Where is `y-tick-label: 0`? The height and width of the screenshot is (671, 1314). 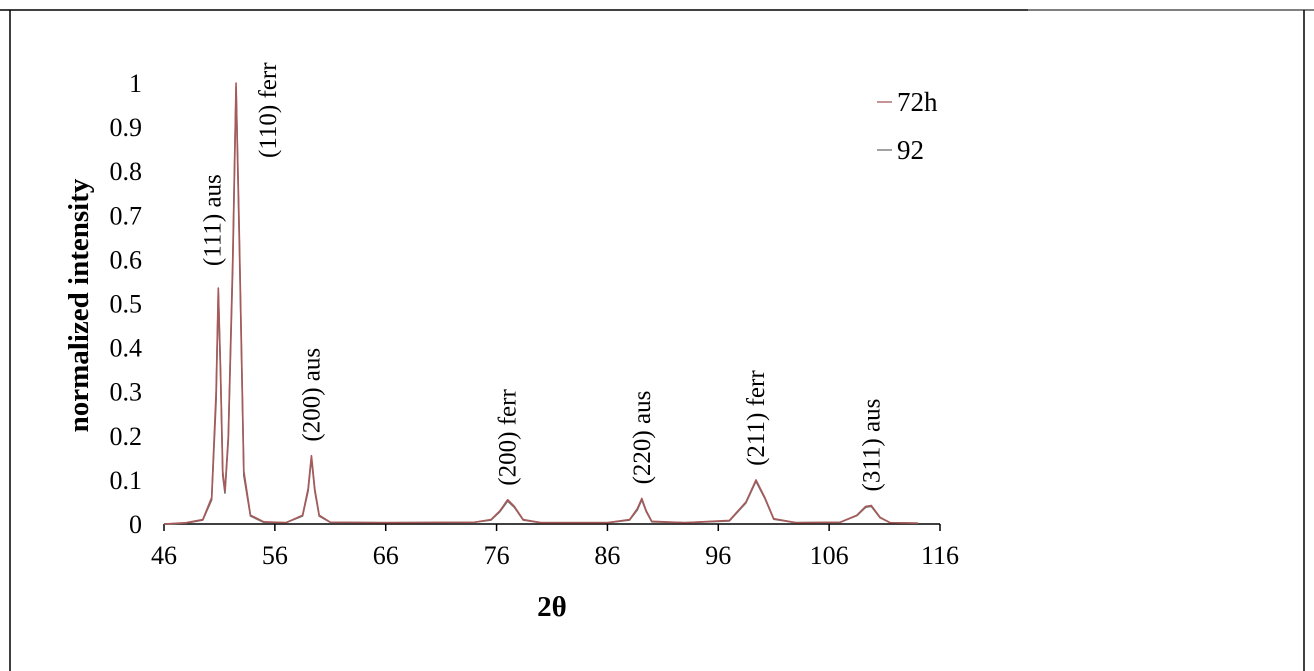 y-tick-label: 0 is located at coordinates (135, 524).